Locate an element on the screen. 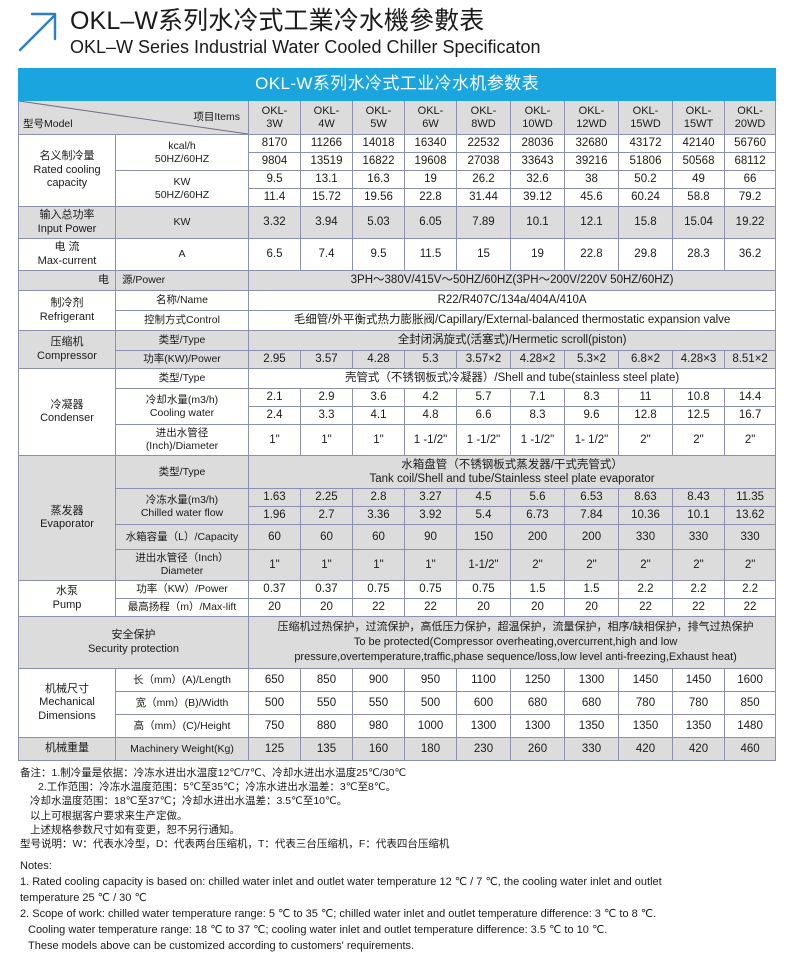  cell: 4.2 is located at coordinates (430, 397).